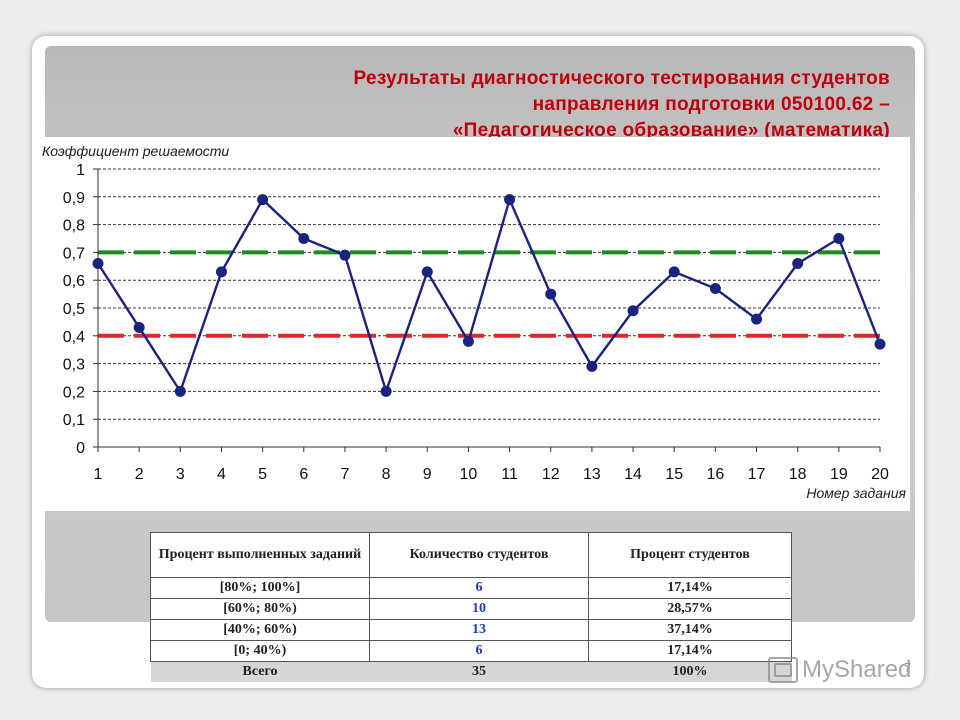 Image resolution: width=960 pixels, height=720 pixels. Describe the element at coordinates (469, 474) in the screenshot. I see `x-tick-label: 10` at that location.